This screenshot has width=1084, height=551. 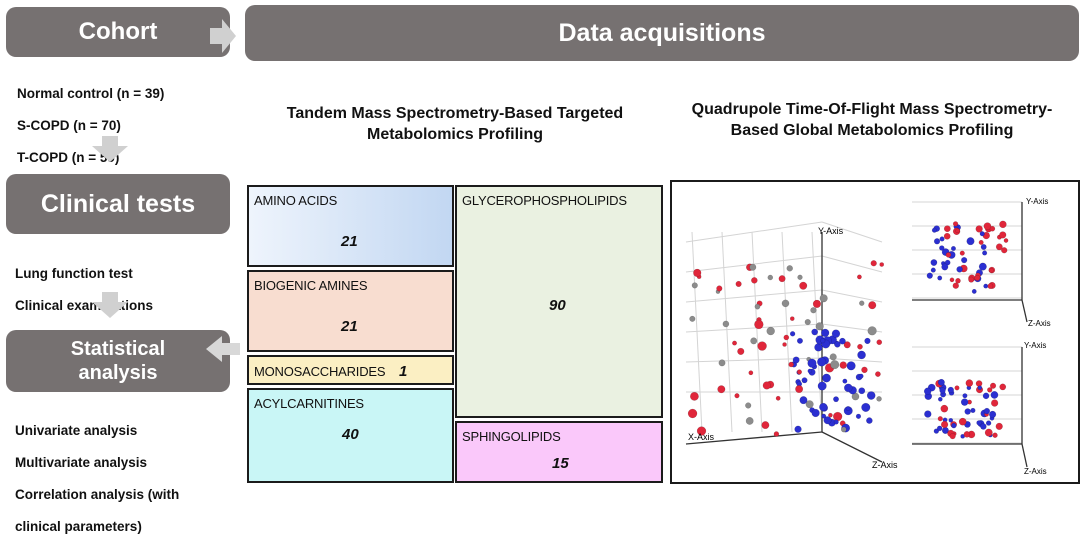 What do you see at coordinates (68, 157) in the screenshot?
I see `group-t-copd: T-COPD (n = 59)` at bounding box center [68, 157].